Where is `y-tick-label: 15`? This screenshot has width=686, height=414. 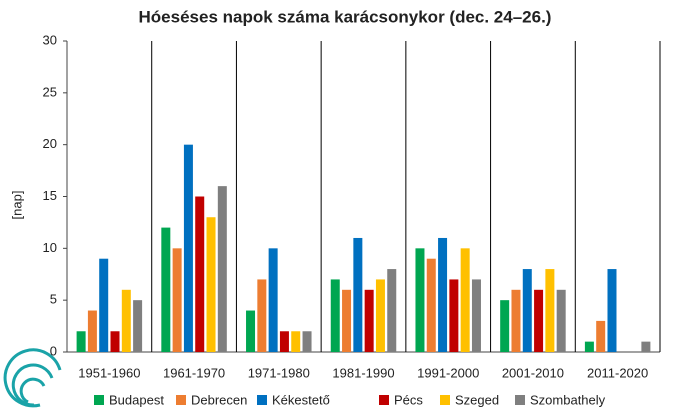
y-tick-label: 15 is located at coordinates (50, 195).